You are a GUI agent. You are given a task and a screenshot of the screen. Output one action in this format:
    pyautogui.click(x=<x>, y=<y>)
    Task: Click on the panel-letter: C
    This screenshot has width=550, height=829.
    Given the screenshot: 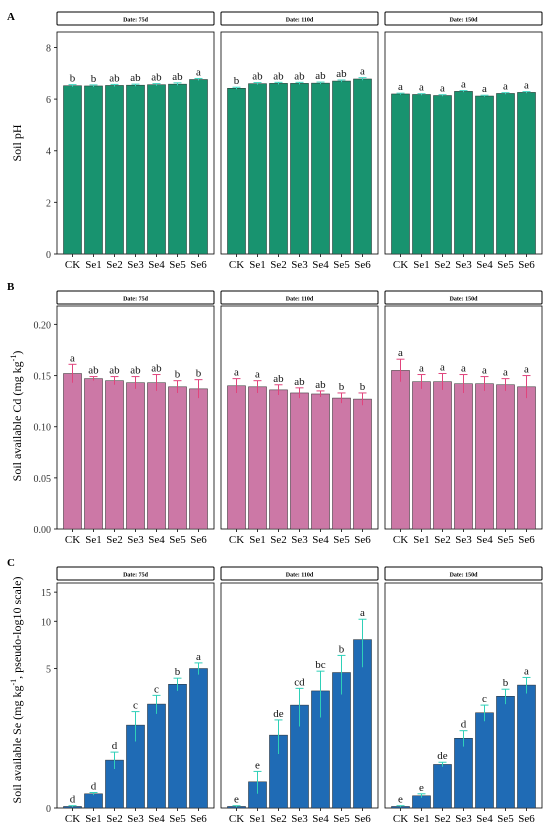 What is the action you would take?
    pyautogui.click(x=11, y=563)
    